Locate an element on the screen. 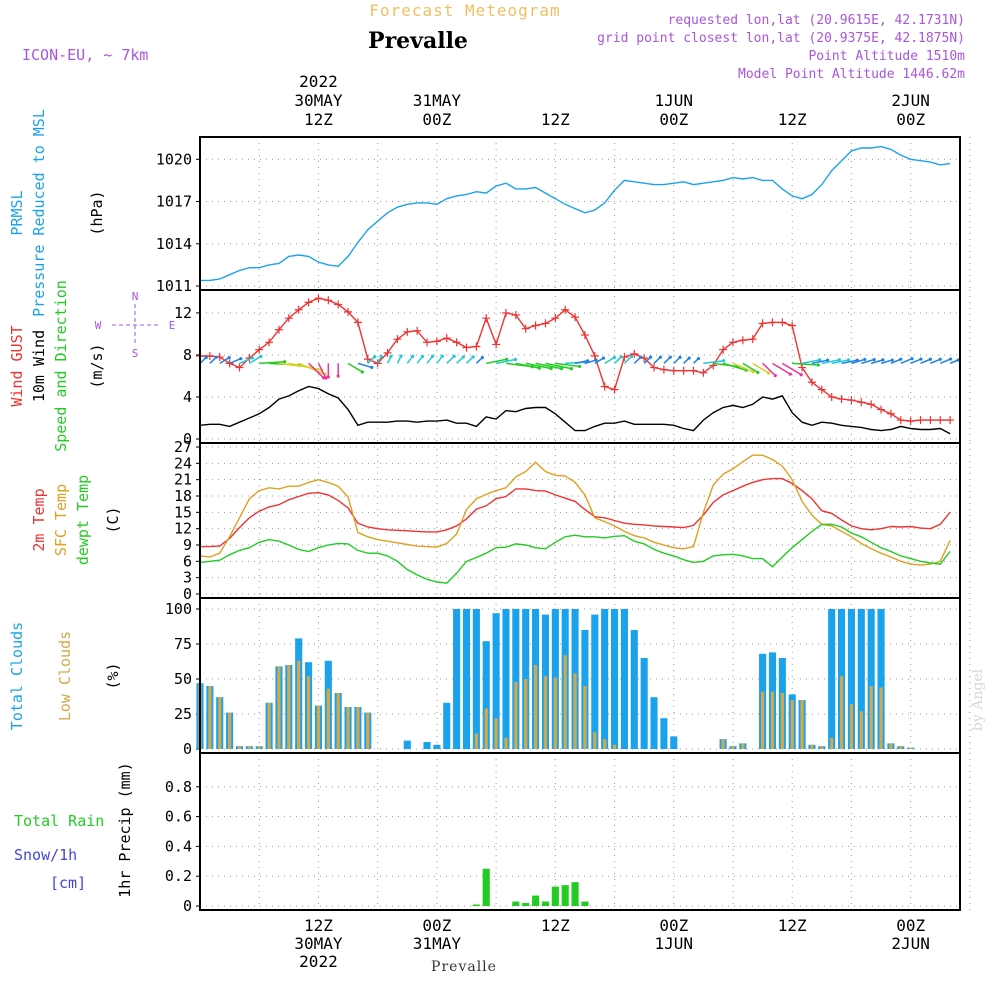  compass-n: N is located at coordinates (135, 296).